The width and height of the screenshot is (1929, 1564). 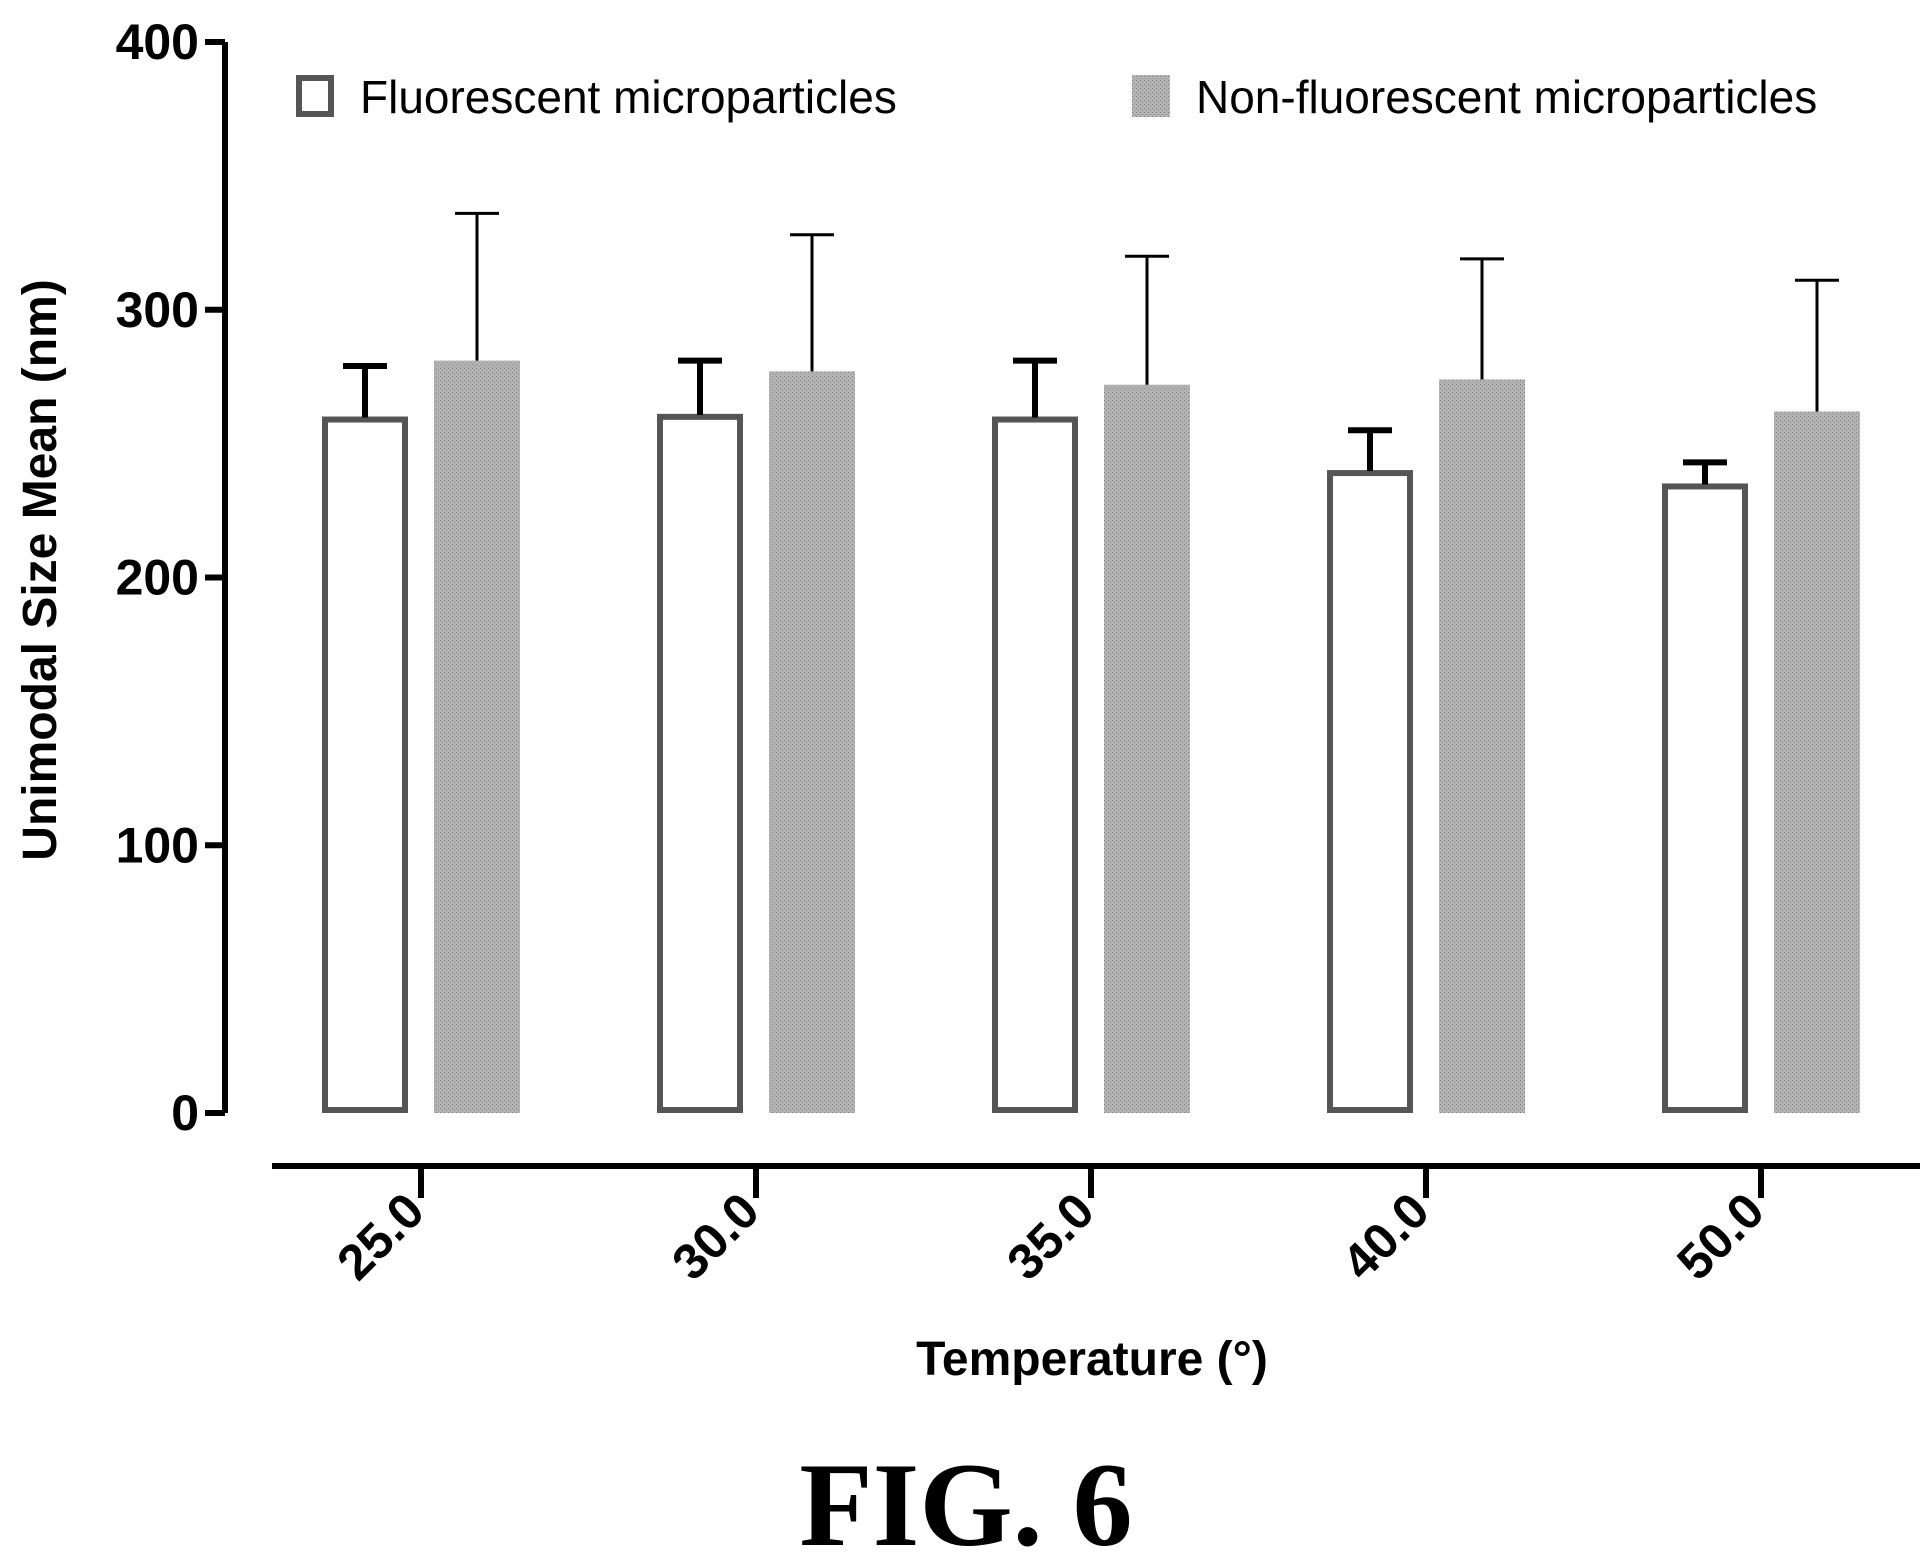 I want to click on y-tick-label: 100, so click(x=157, y=845).